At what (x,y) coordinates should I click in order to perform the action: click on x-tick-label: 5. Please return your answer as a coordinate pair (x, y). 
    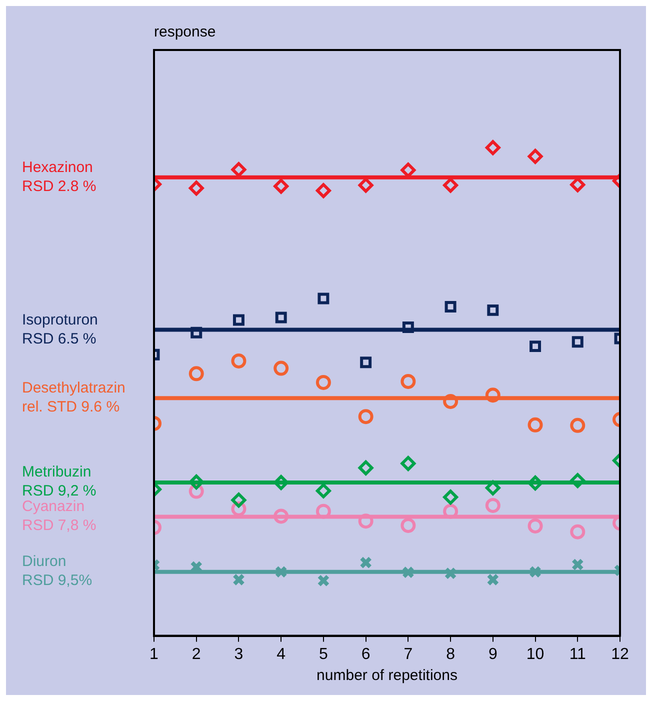
    Looking at the image, I should click on (323, 654).